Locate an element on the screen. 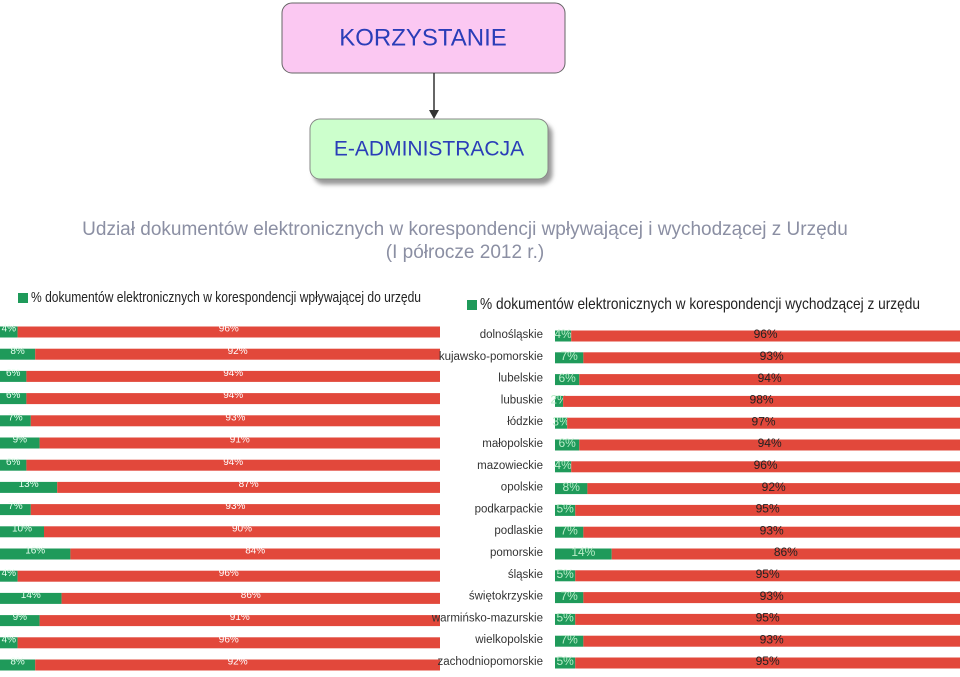 Image resolution: width=960 pixels, height=677 pixels. caption: (I półrocze 2012 r.) is located at coordinates (465, 252).